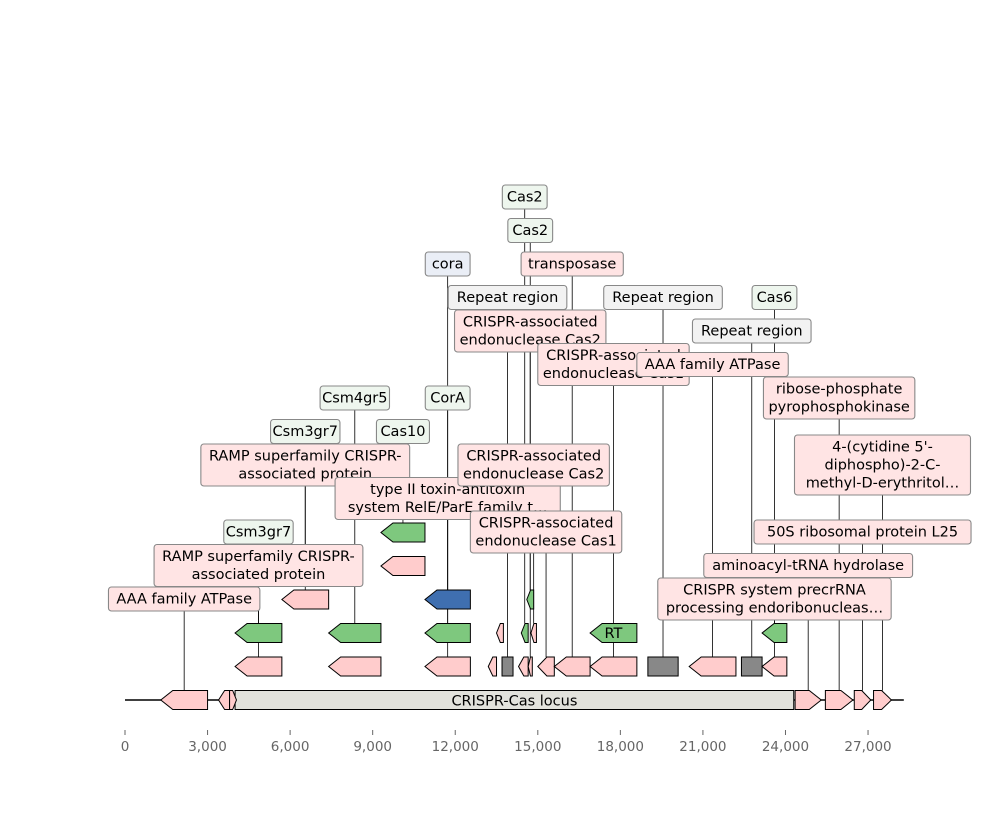 This screenshot has width=1000, height=823. Describe the element at coordinates (403, 532) in the screenshot. I see `feature-f11` at that location.